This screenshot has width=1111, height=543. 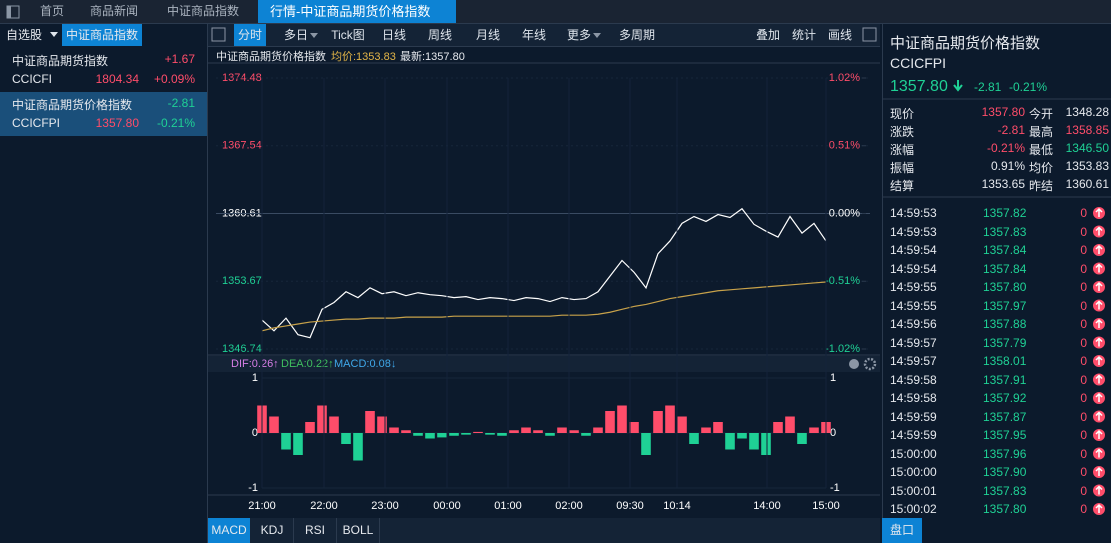 I want to click on trade-price: 1357.79, so click(x=1005, y=342).